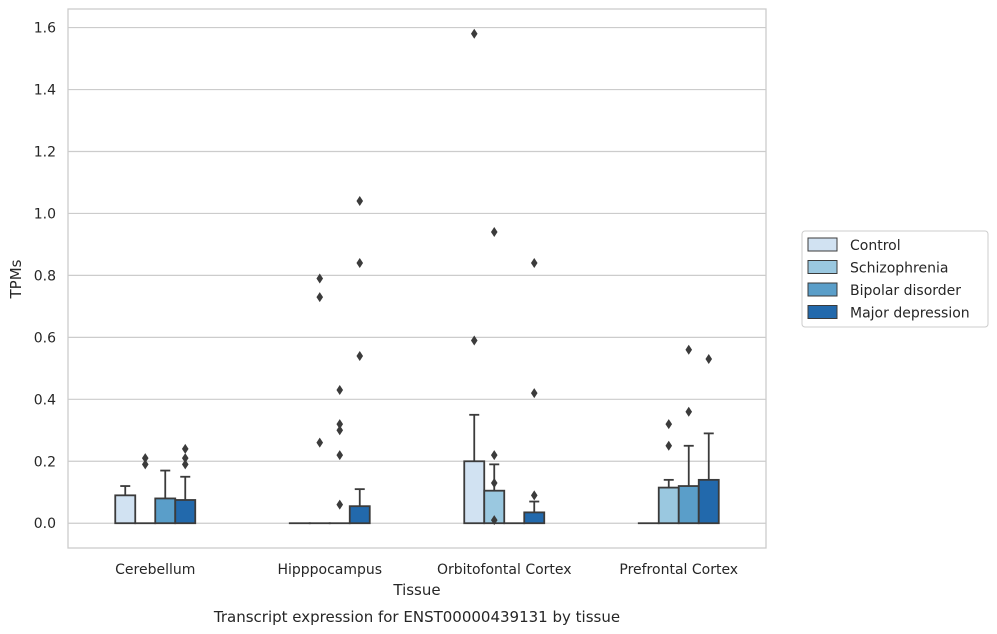 The height and width of the screenshot is (634, 997). Describe the element at coordinates (45, 462) in the screenshot. I see `y-tick-label: 0.2` at that location.